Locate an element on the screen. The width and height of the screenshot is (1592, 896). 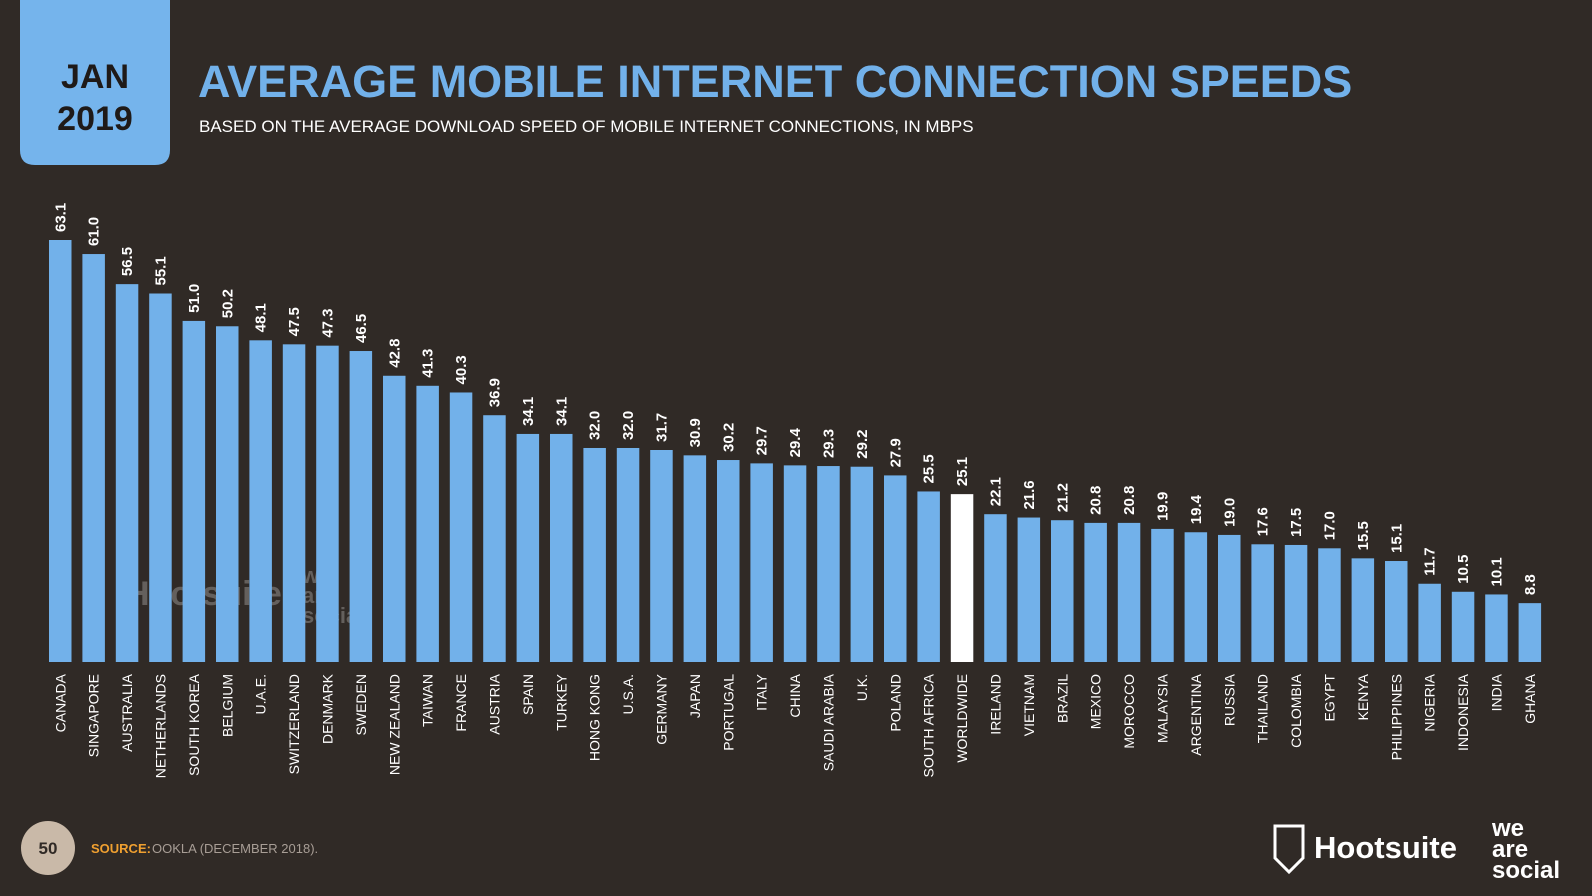
x-tick-label: GHANA is located at coordinates (1530, 698).